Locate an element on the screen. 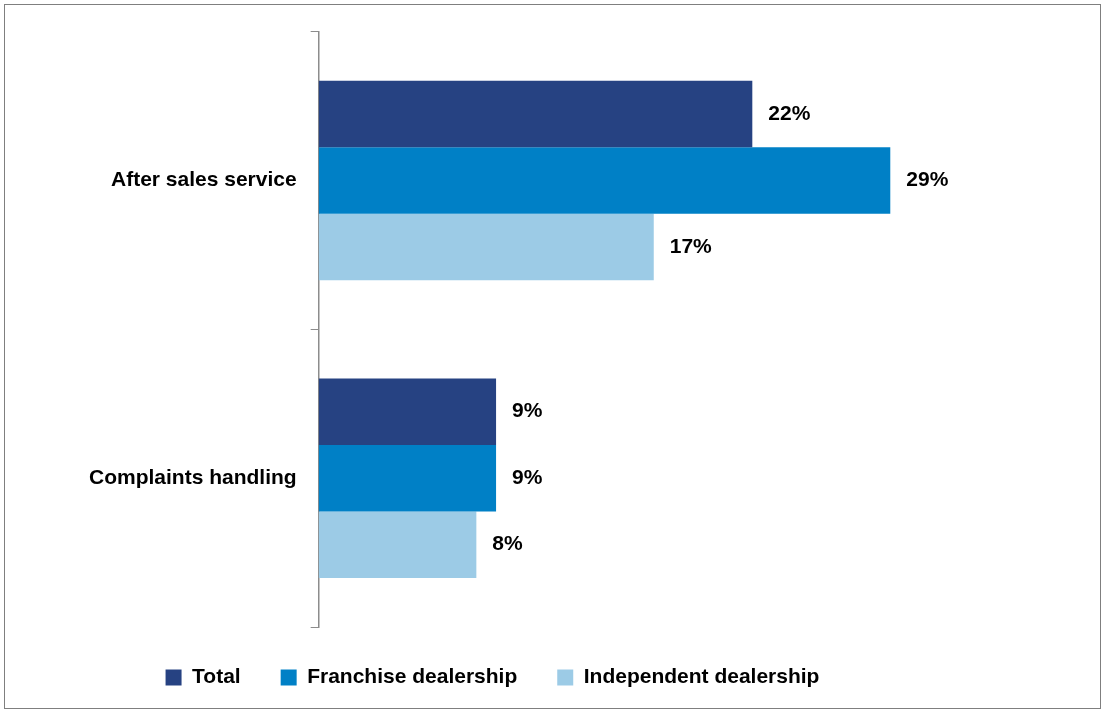  legend-label: Franchise dealership is located at coordinates (412, 676).